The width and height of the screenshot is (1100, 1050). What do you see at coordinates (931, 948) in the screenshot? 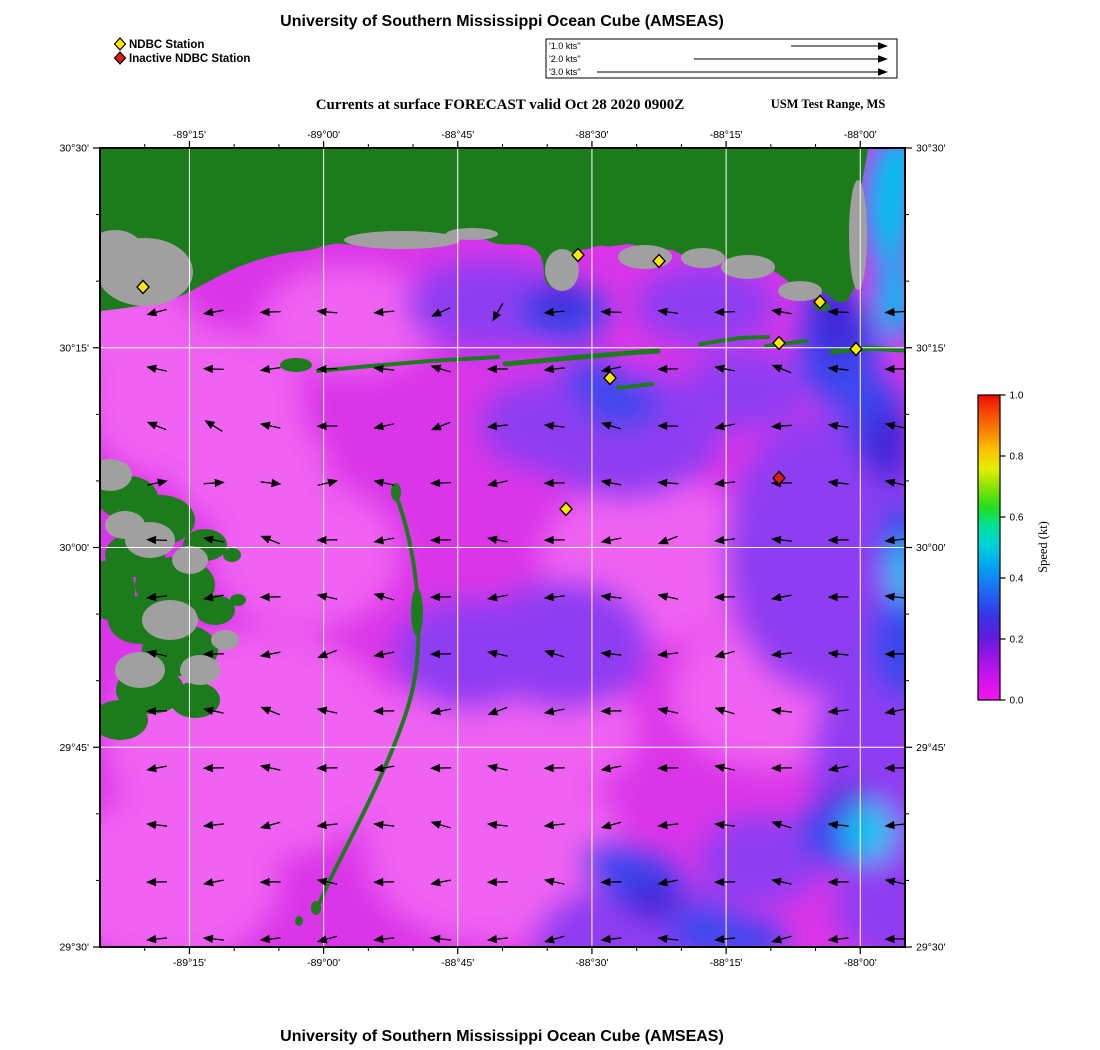
I see `lat-label-right: 29°30'` at bounding box center [931, 948].